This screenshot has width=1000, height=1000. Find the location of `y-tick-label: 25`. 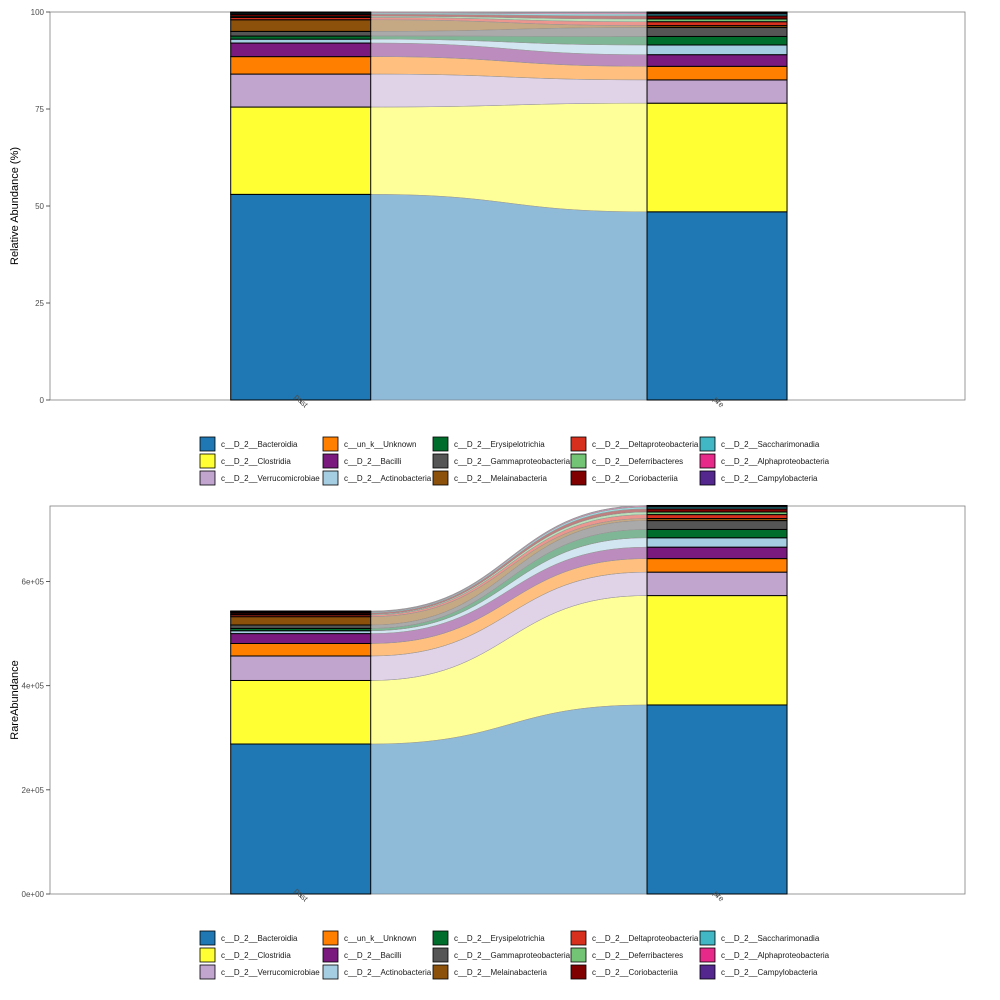

y-tick-label: 25 is located at coordinates (39, 303).